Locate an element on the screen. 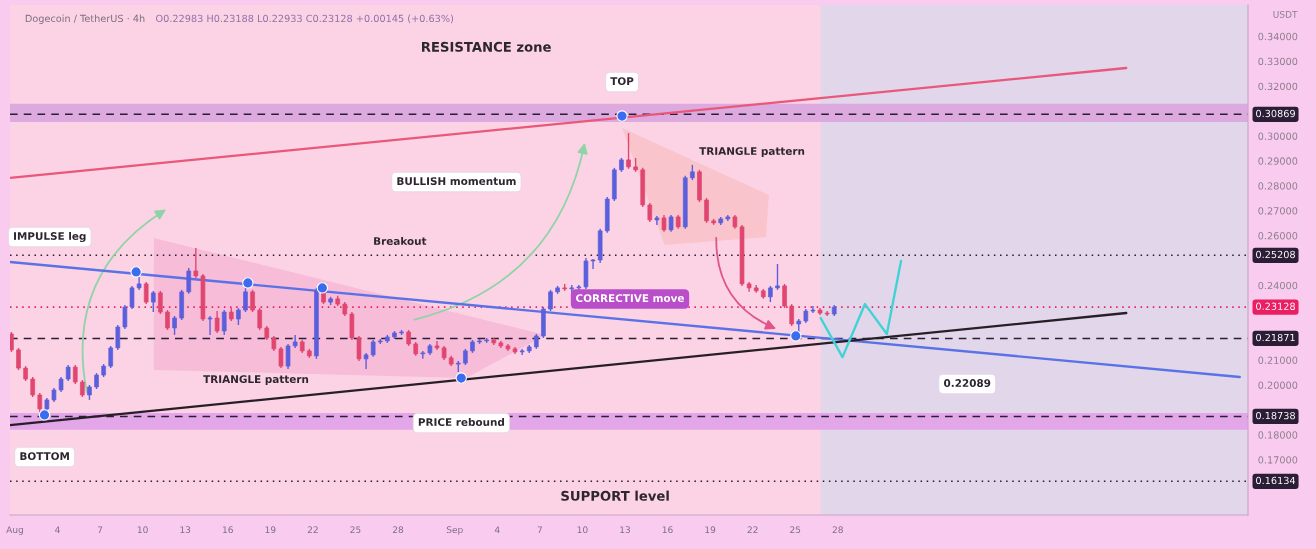  annotation: BULLISH momentum is located at coordinates (456, 181).